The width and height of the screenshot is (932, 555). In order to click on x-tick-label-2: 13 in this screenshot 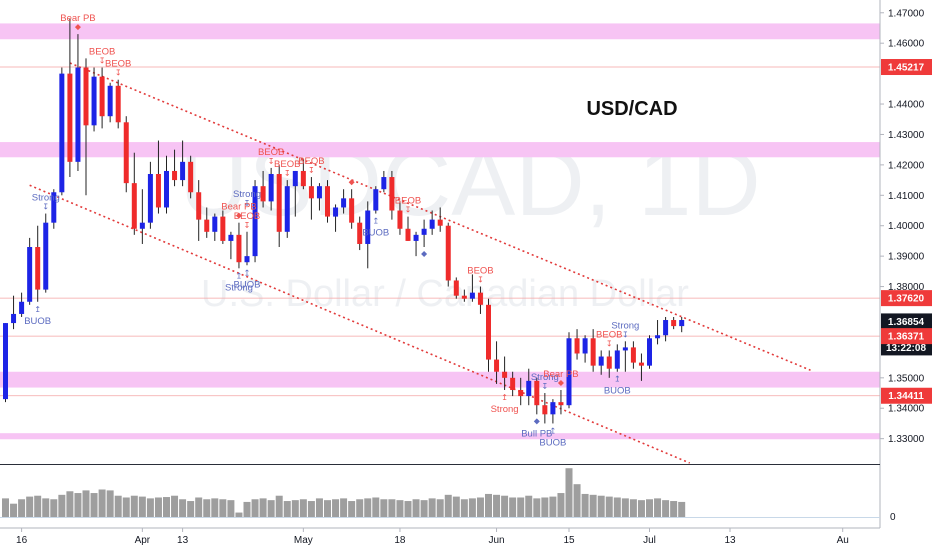, I will do `click(183, 540)`.